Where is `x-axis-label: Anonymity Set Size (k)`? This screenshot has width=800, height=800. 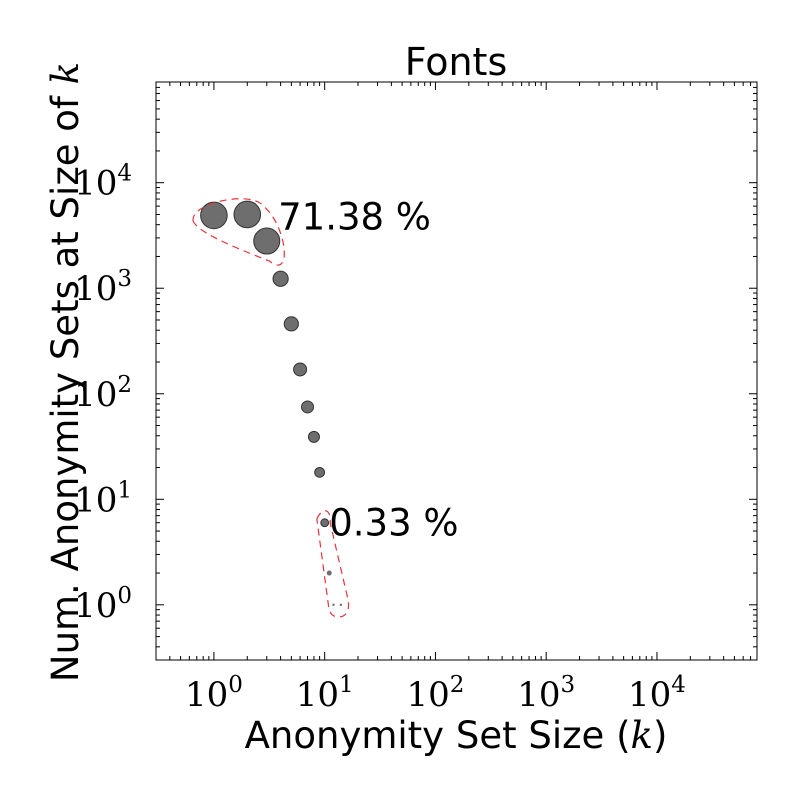
x-axis-label: Anonymity Set Size (k) is located at coordinates (456, 735).